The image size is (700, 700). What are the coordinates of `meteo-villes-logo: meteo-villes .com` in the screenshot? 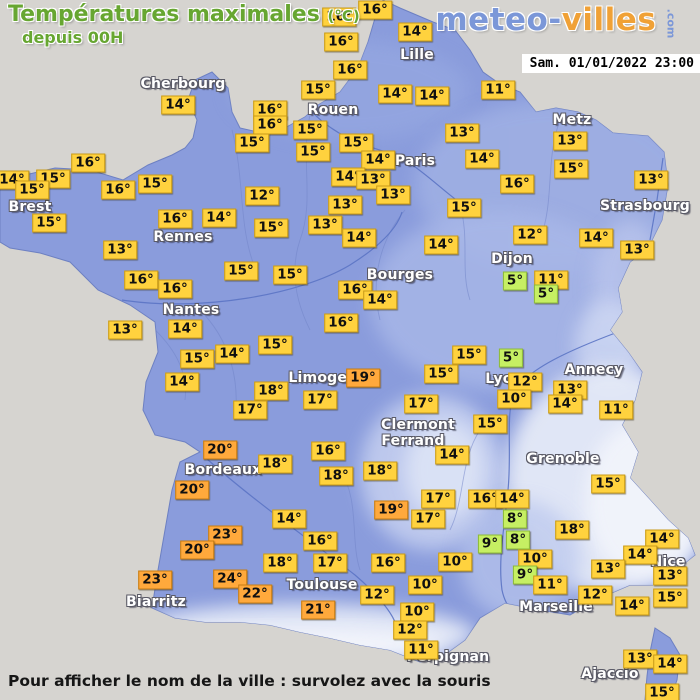 It's located at (560, 20).